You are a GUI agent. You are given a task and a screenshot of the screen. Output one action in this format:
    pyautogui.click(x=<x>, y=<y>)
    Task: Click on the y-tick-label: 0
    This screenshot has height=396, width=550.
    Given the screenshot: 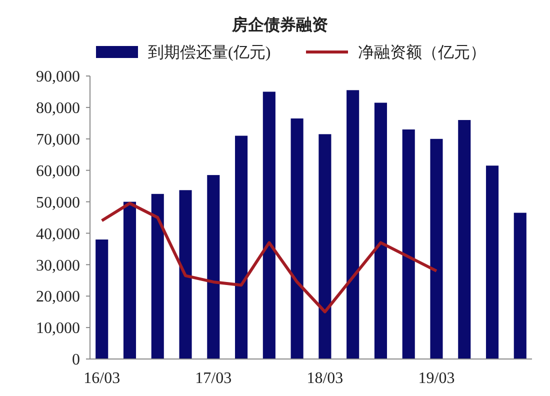 What is the action you would take?
    pyautogui.click(x=76, y=360)
    